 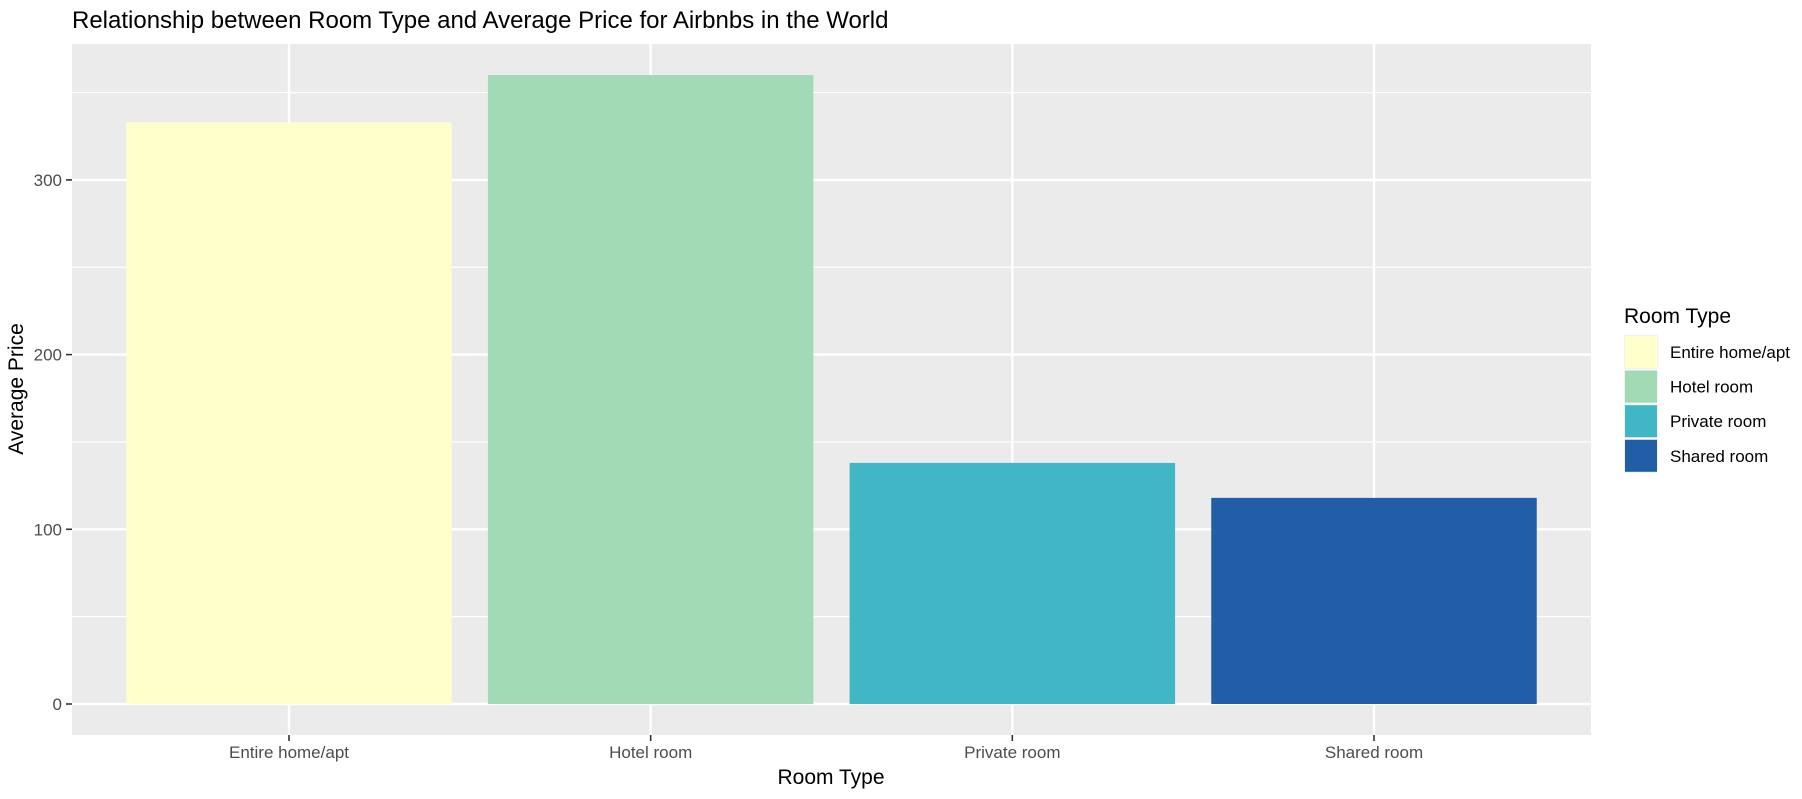 I want to click on x-tick-label: Hotel room, so click(x=650, y=752).